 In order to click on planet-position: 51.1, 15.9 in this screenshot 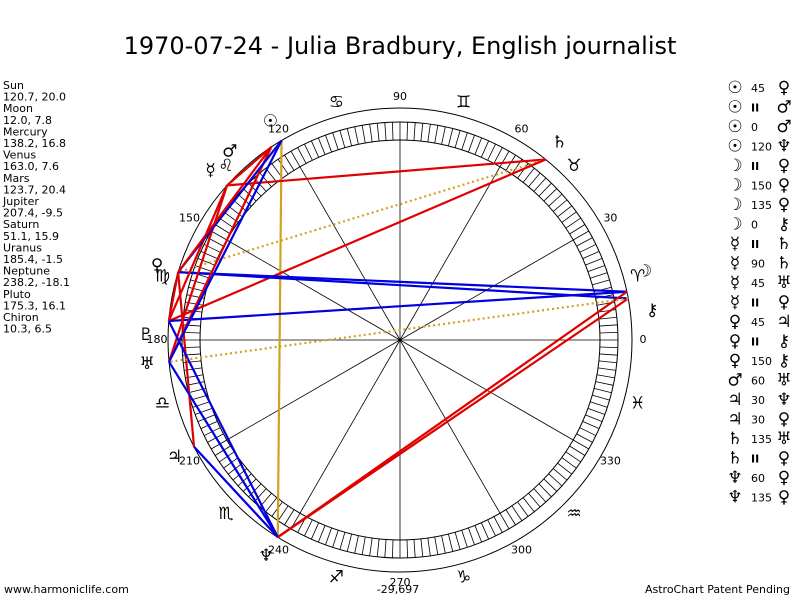, I will do `click(31, 236)`.